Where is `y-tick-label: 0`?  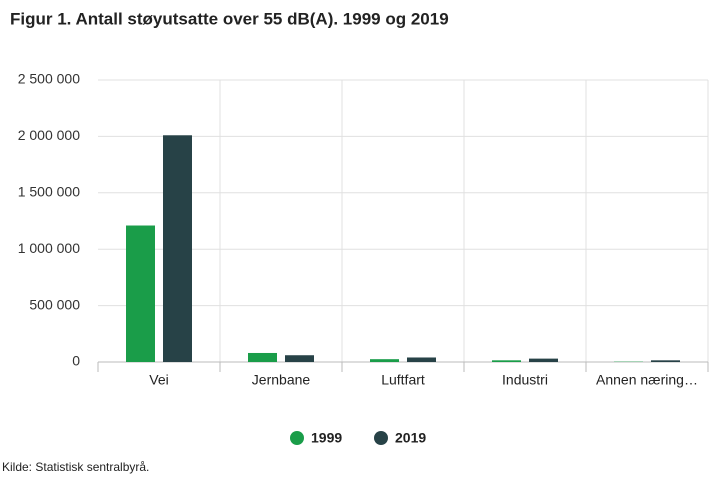
y-tick-label: 0 is located at coordinates (76, 361).